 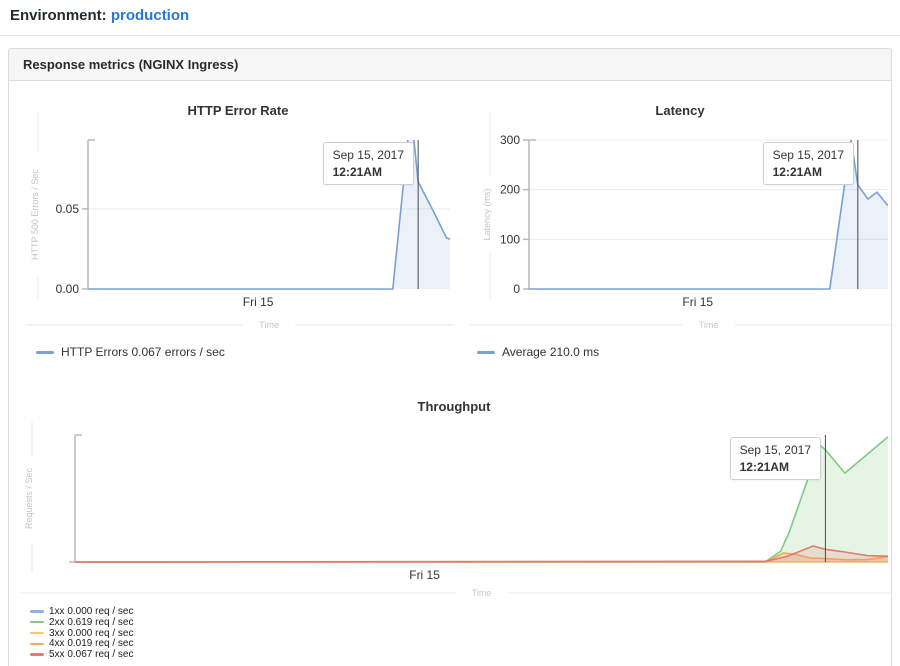 I want to click on http-errors-legend-item: HTTP Errors 0.067 errors / sec, so click(x=130, y=352).